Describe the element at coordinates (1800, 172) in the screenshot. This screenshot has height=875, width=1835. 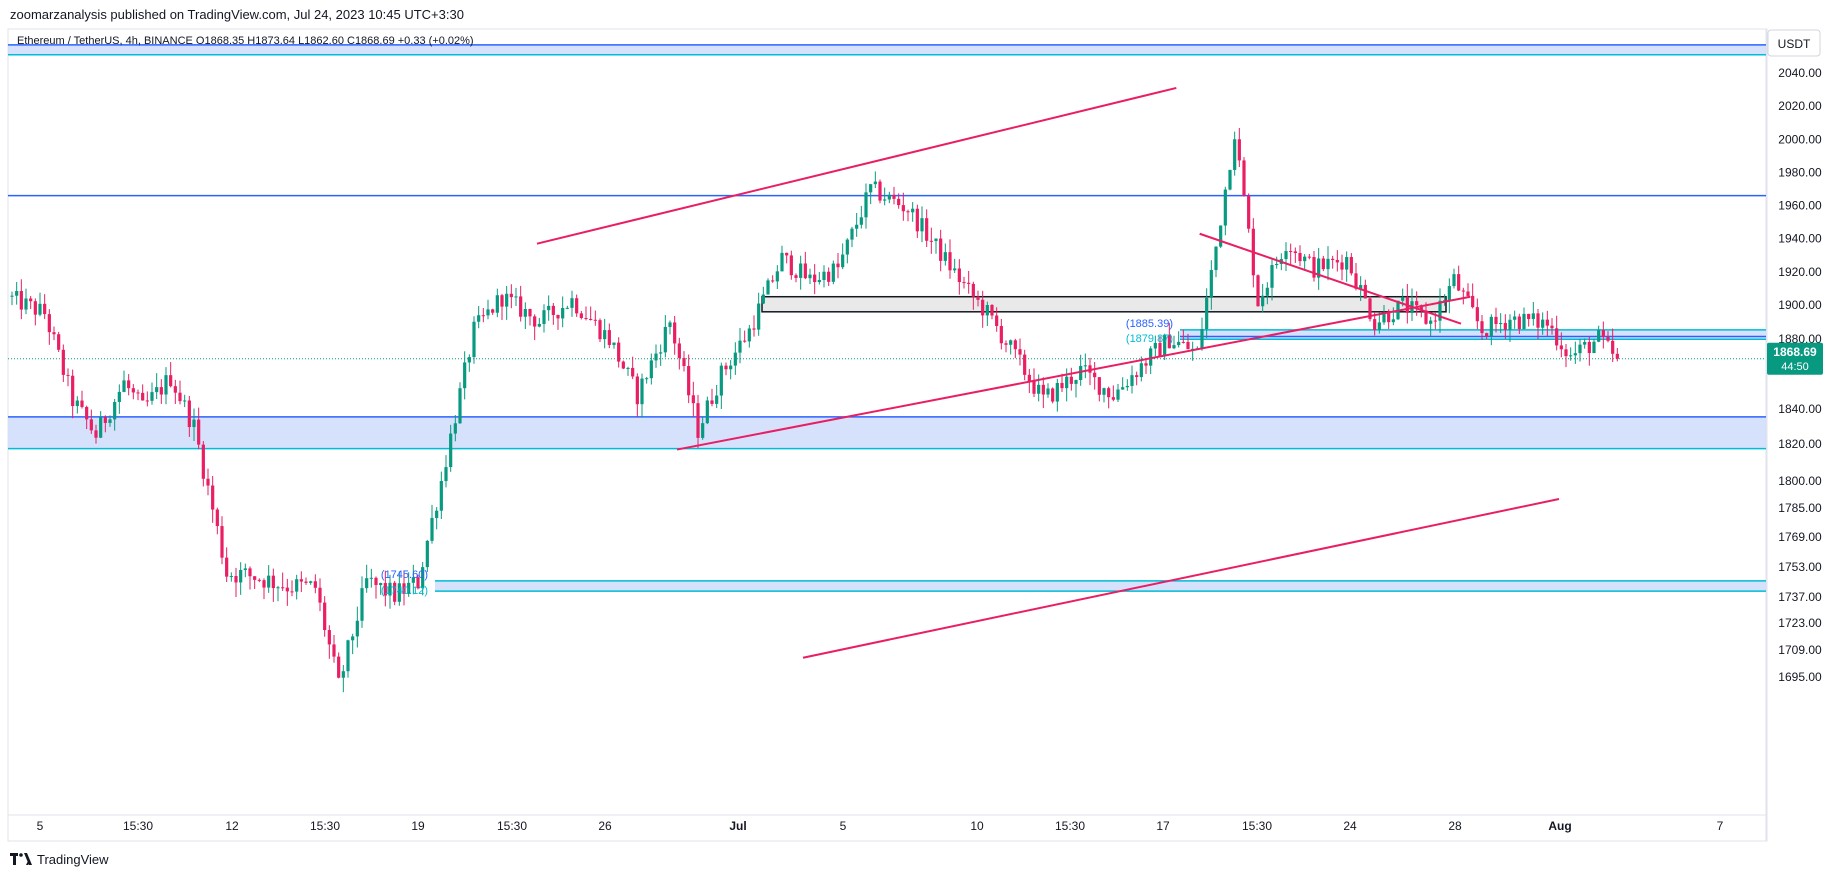
I see `price-tick-label: 1980.00` at that location.